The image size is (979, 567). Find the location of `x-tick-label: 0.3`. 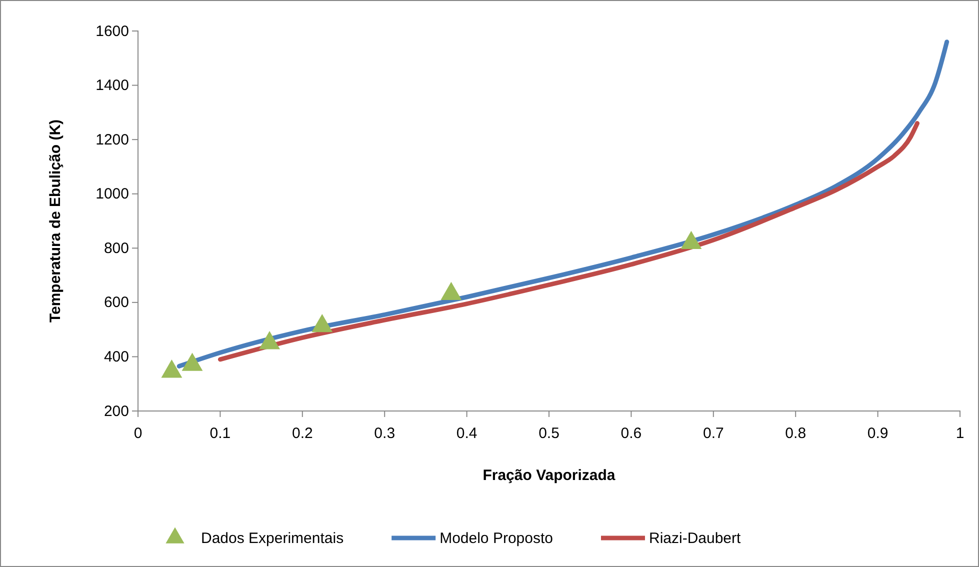

x-tick-label: 0.3 is located at coordinates (385, 433).